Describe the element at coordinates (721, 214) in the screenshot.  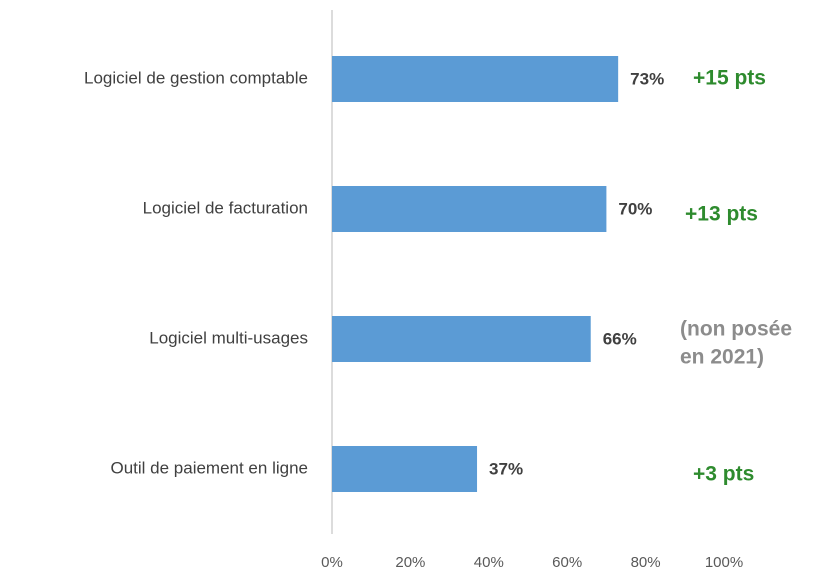
I see `annotation: +13 pts` at that location.